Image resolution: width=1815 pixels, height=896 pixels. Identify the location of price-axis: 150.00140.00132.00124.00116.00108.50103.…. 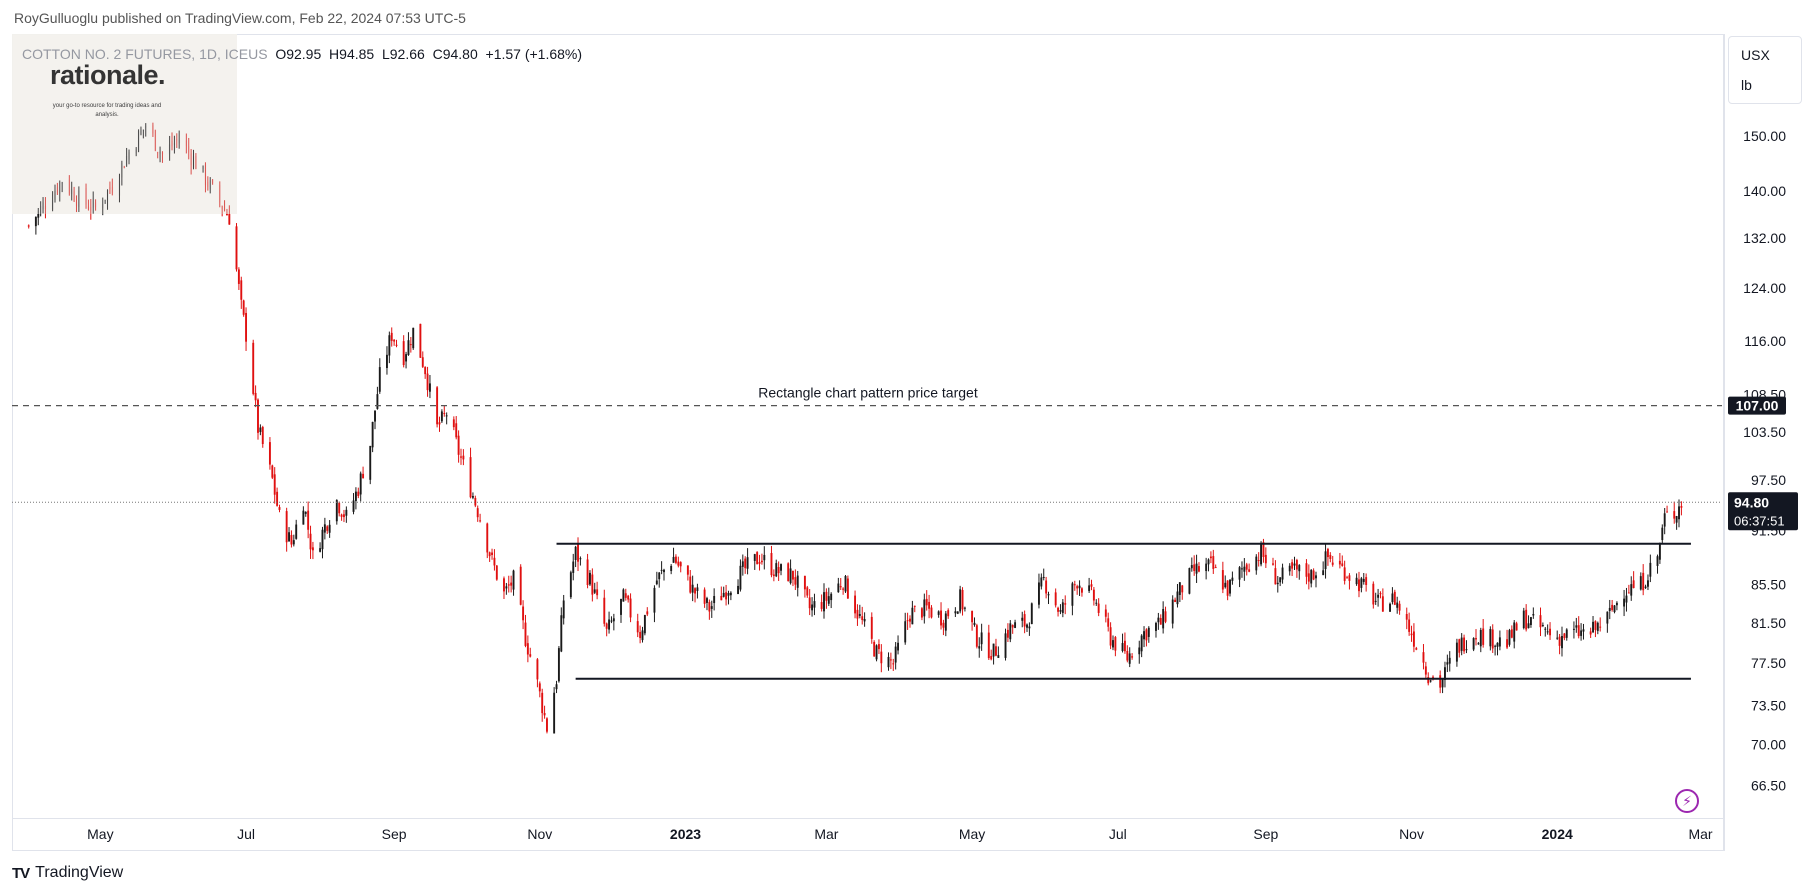
(1764, 460).